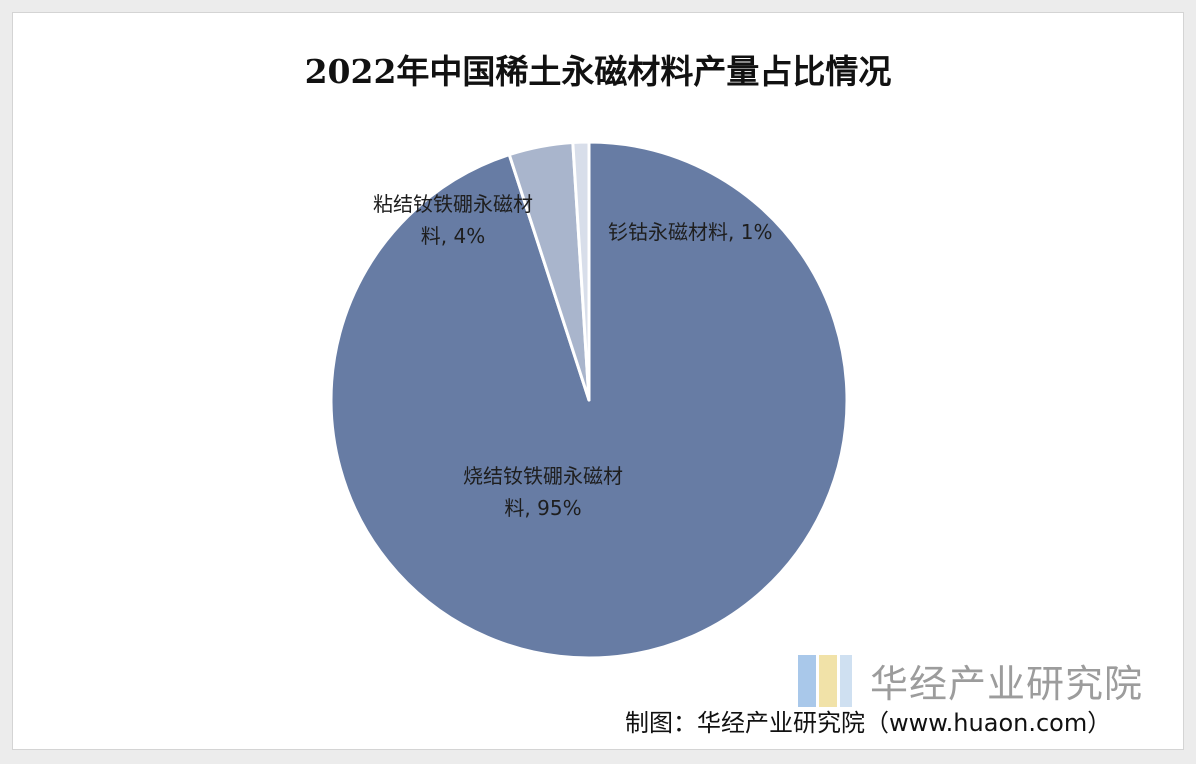 This screenshot has width=1196, height=764. I want to click on slice-label-3: 钐钴永磁材料, 1%, so click(690, 232).